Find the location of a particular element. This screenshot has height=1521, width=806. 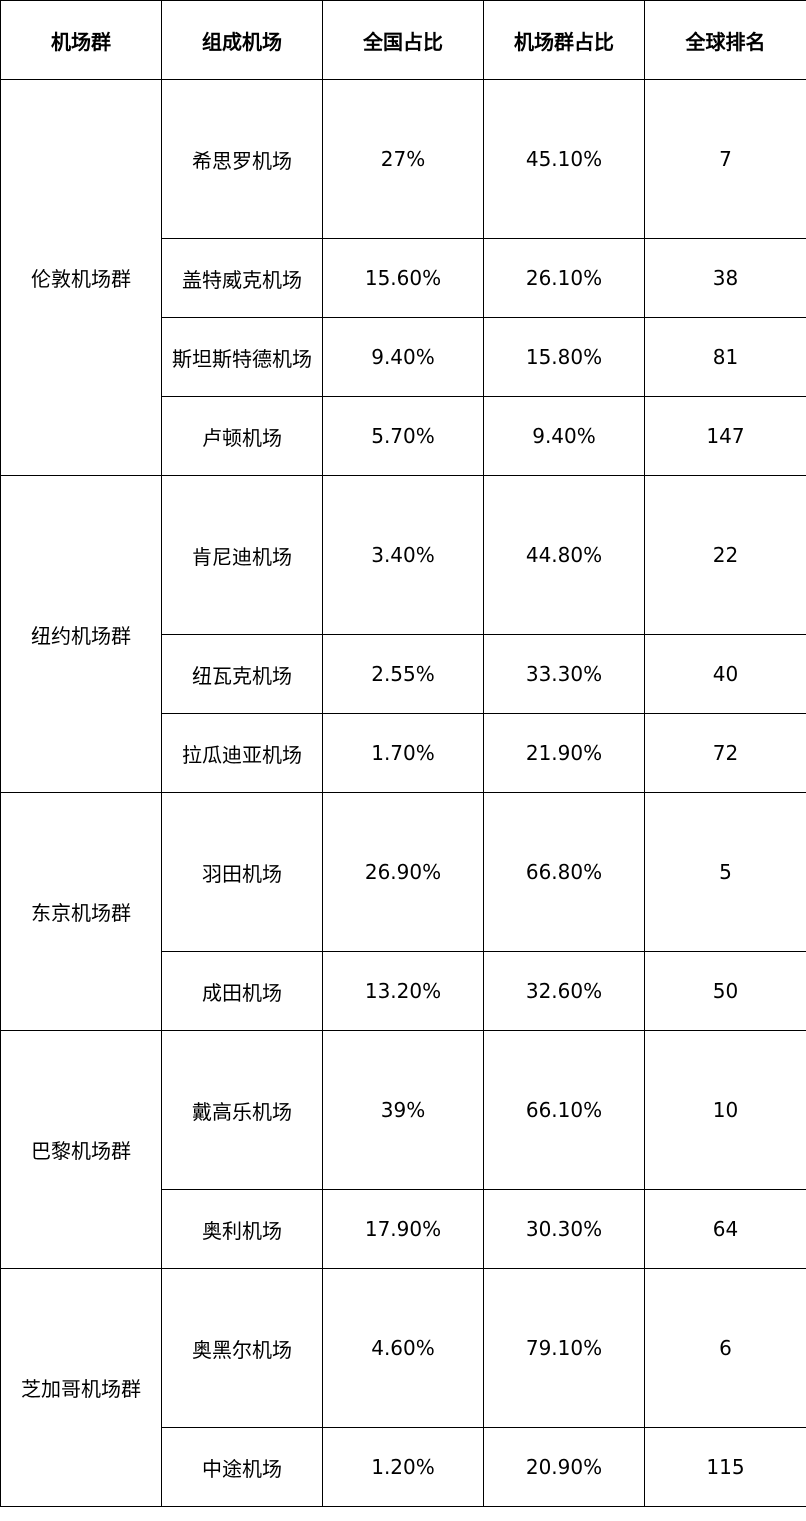

table-row: 中途机场 1.20% 20.90% 115 is located at coordinates (403, 1467).